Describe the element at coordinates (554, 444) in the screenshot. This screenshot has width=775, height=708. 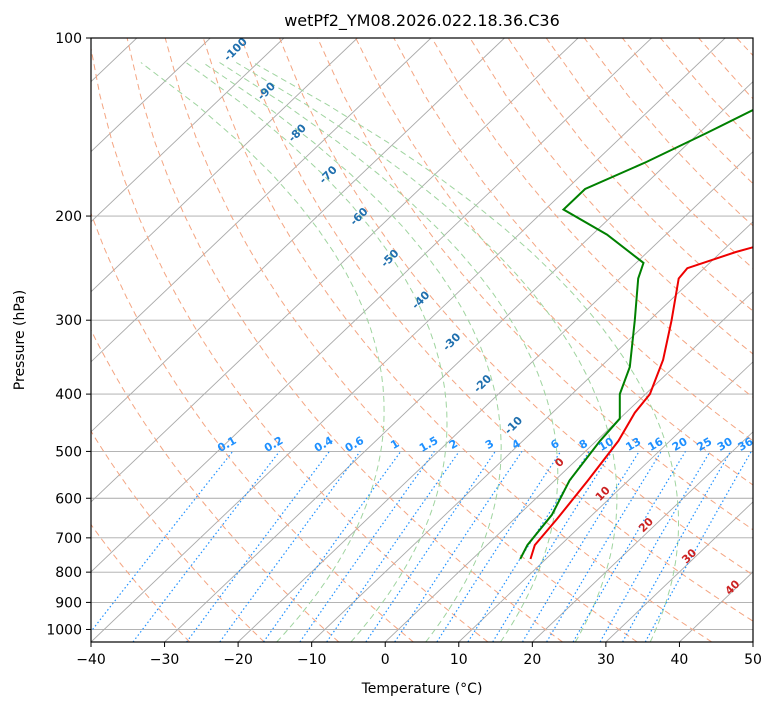
I see `mixing-ratio-label: 6` at that location.